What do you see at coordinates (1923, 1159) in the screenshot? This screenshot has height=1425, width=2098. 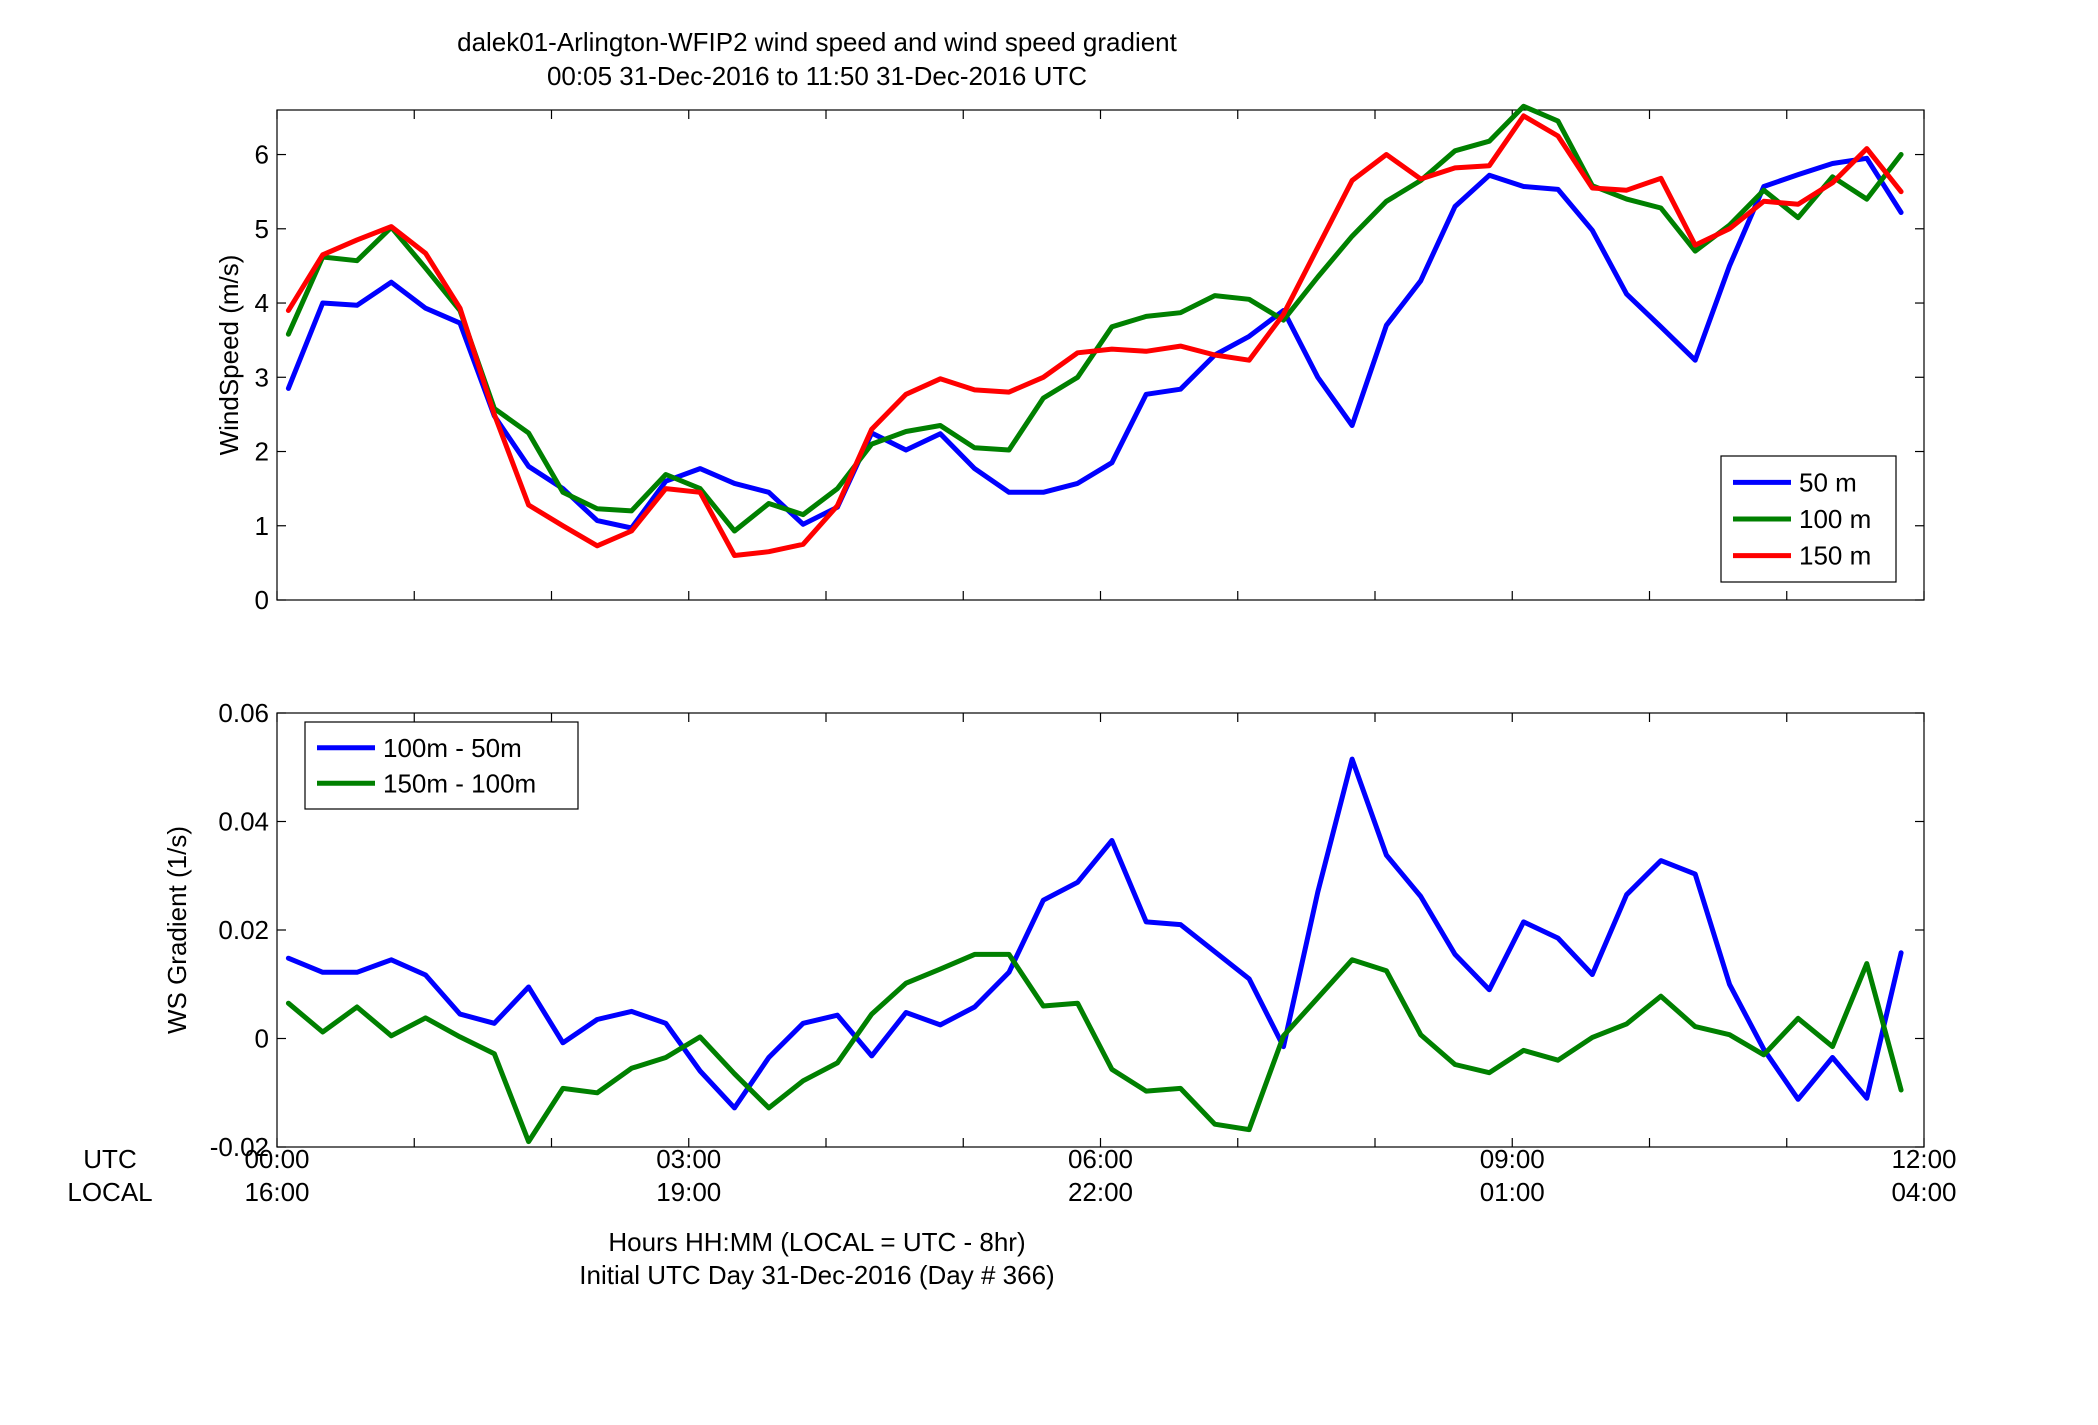 I see `x-tick-label-utc: 12:00` at bounding box center [1923, 1159].